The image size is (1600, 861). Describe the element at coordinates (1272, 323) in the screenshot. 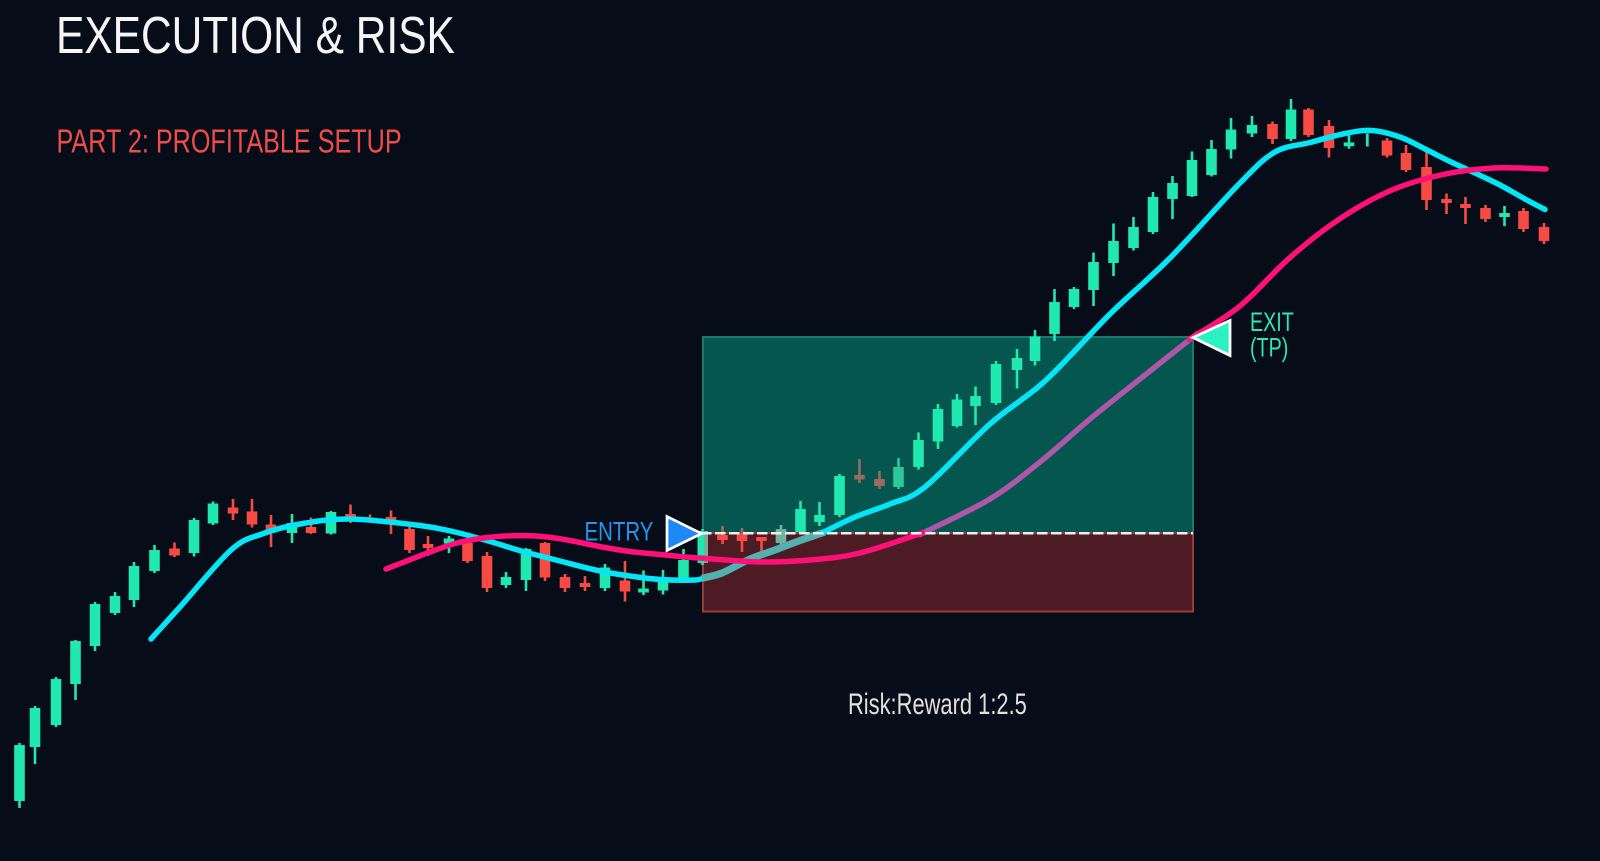

I see `svg-text: EXIT` at that location.